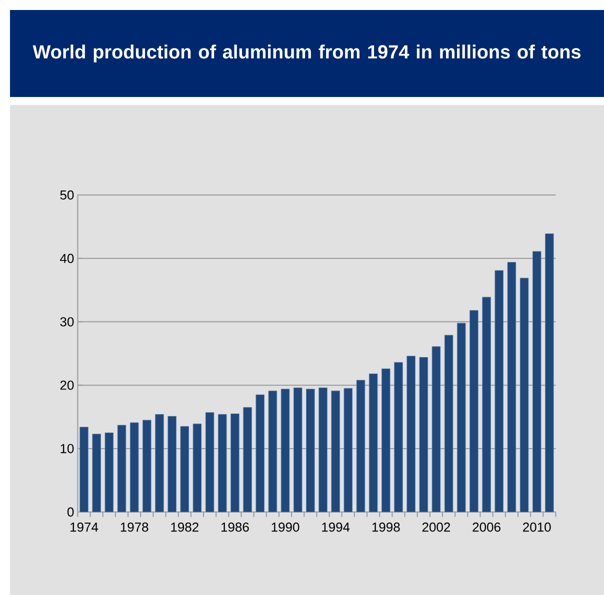 The height and width of the screenshot is (595, 604). I want to click on x-tick-label: 1998, so click(386, 527).